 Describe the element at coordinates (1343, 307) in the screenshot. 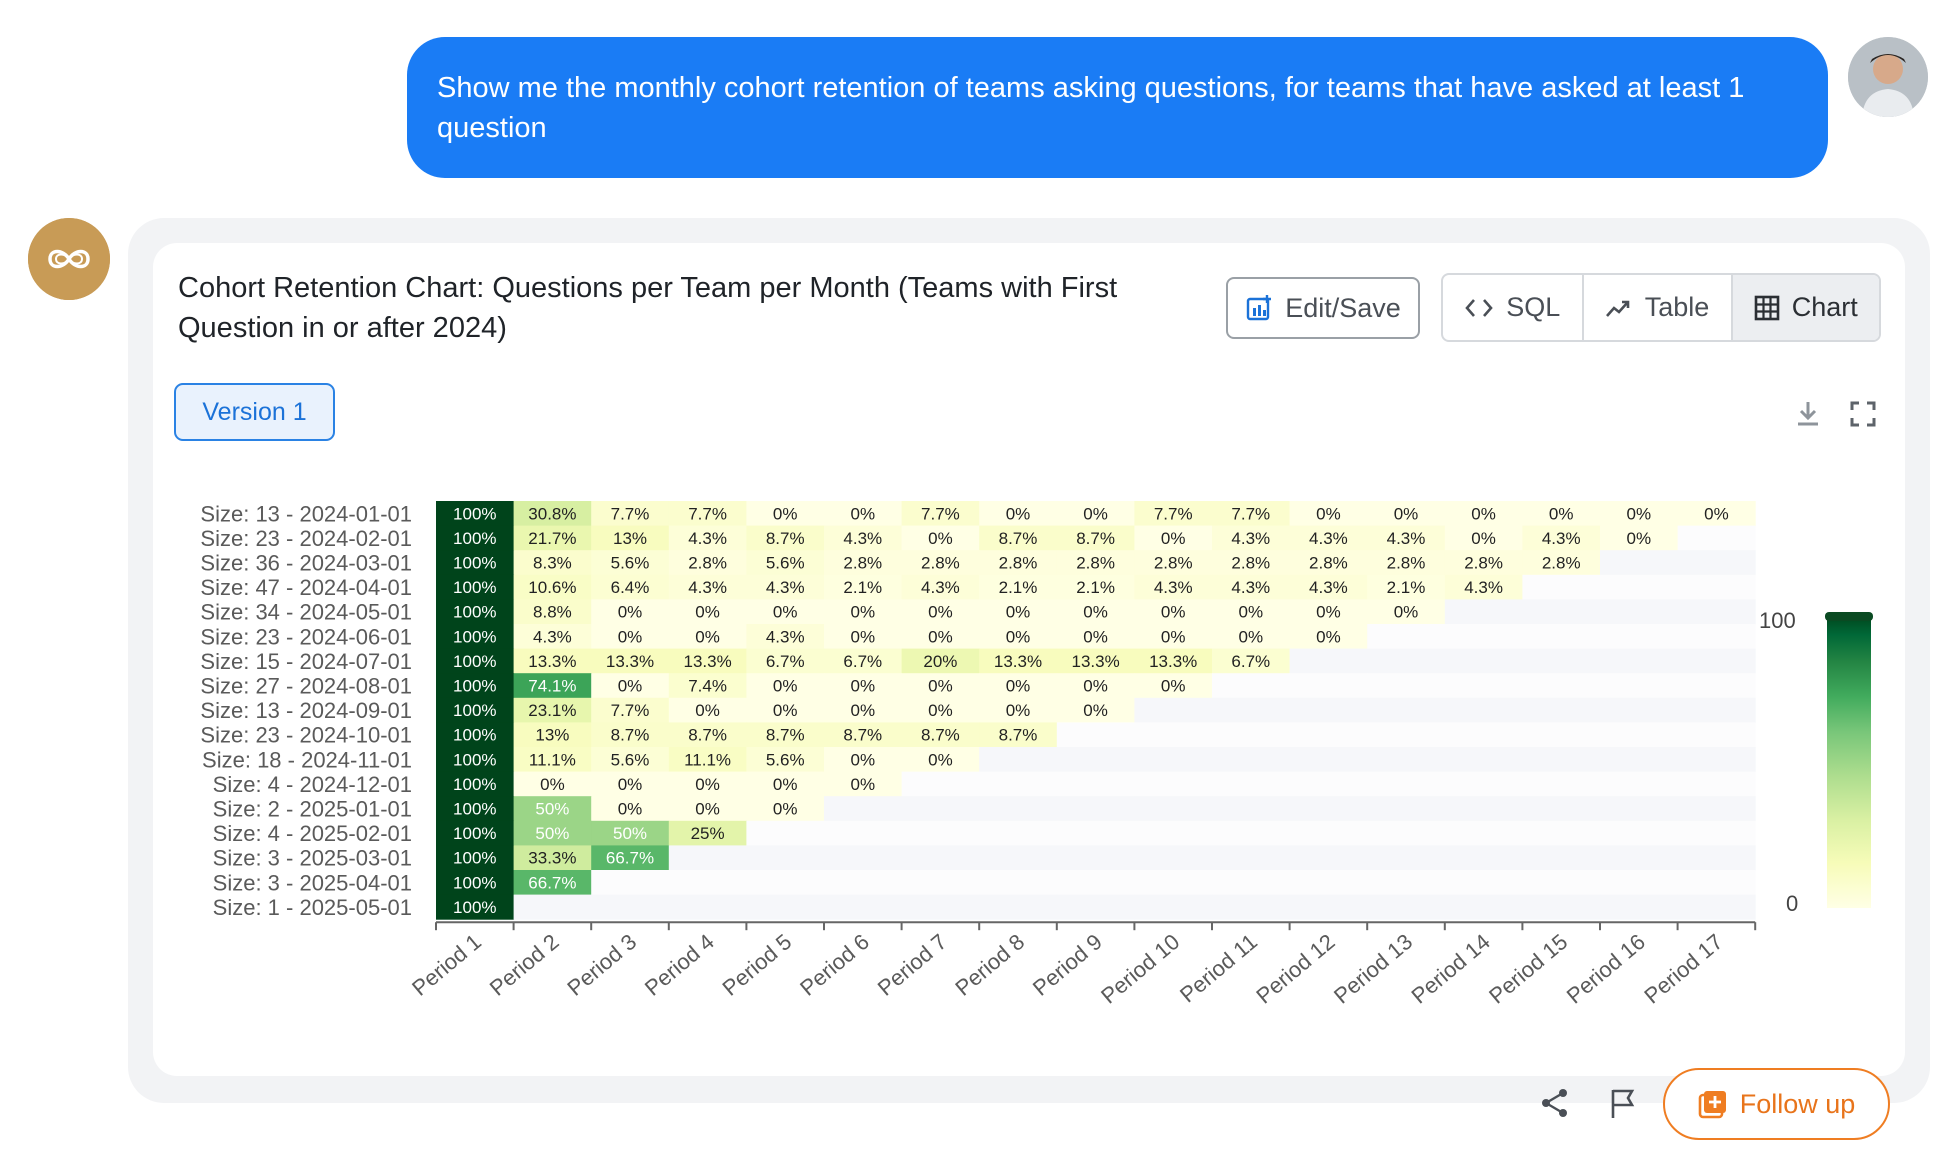

I see `edit-save-label: Edit/Save` at that location.